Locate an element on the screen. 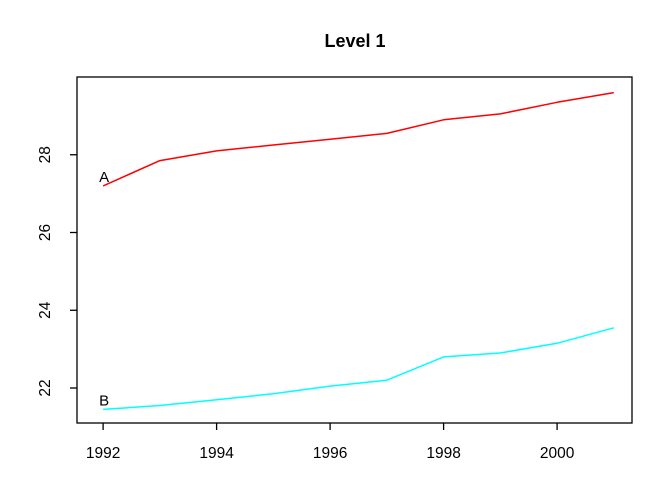 The width and height of the screenshot is (672, 480). y-axis: 22 24 26 28 is located at coordinates (57, 271).